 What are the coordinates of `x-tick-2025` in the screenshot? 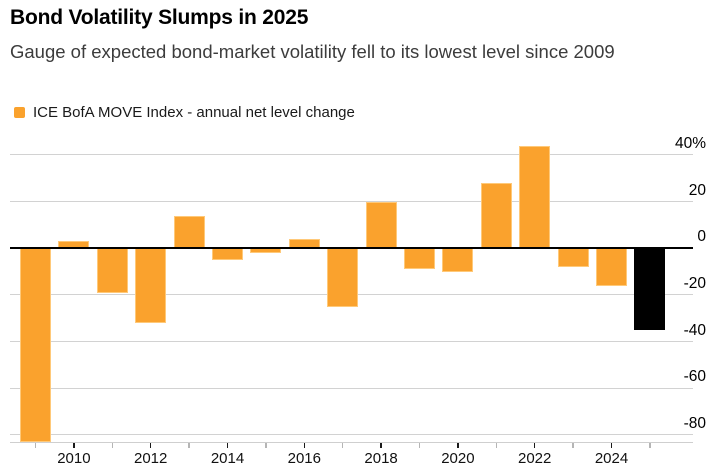 It's located at (650, 445).